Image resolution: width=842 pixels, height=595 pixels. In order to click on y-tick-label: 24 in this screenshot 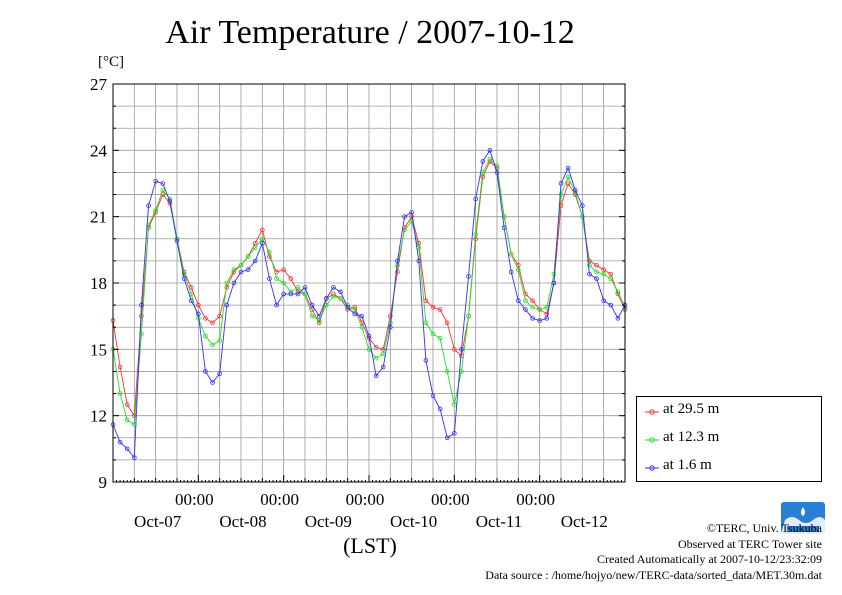, I will do `click(99, 150)`.